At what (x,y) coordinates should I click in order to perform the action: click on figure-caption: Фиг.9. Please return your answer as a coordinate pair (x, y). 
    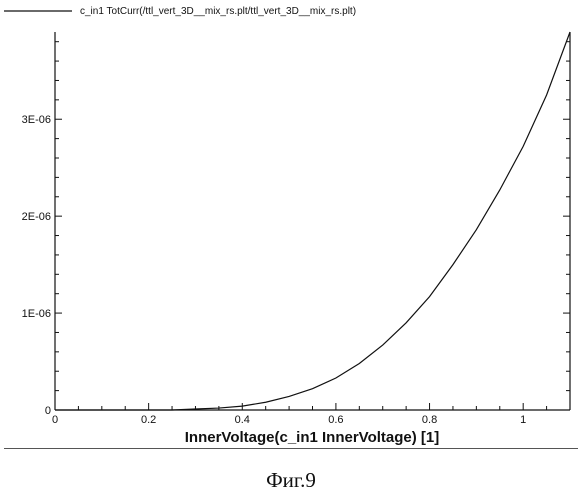
    Looking at the image, I should click on (291, 480).